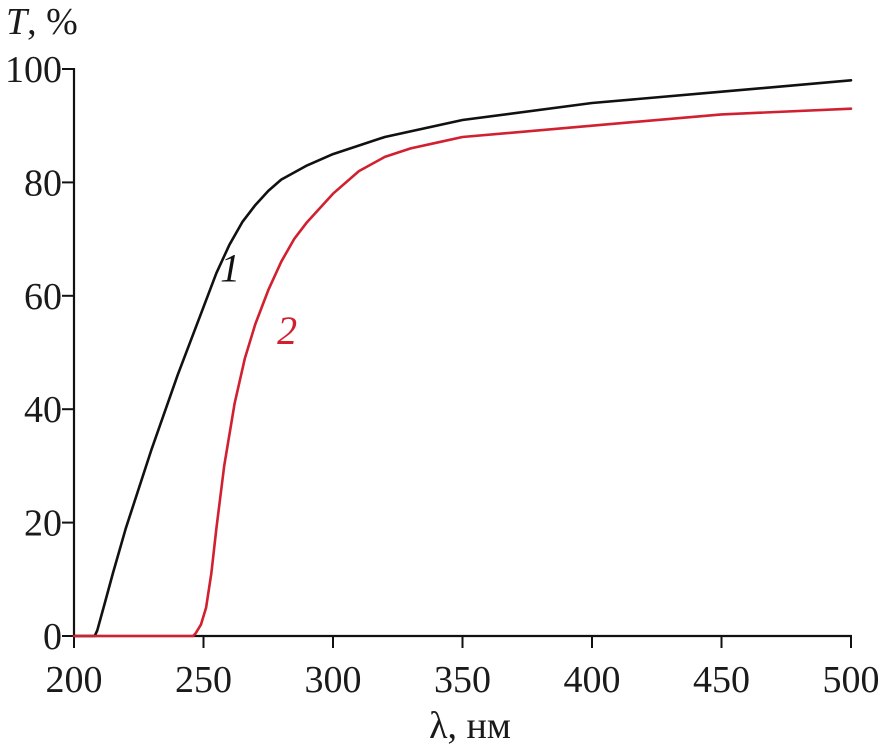 The height and width of the screenshot is (750, 884). Describe the element at coordinates (42, 22) in the screenshot. I see `y-axis-title: T, %` at that location.